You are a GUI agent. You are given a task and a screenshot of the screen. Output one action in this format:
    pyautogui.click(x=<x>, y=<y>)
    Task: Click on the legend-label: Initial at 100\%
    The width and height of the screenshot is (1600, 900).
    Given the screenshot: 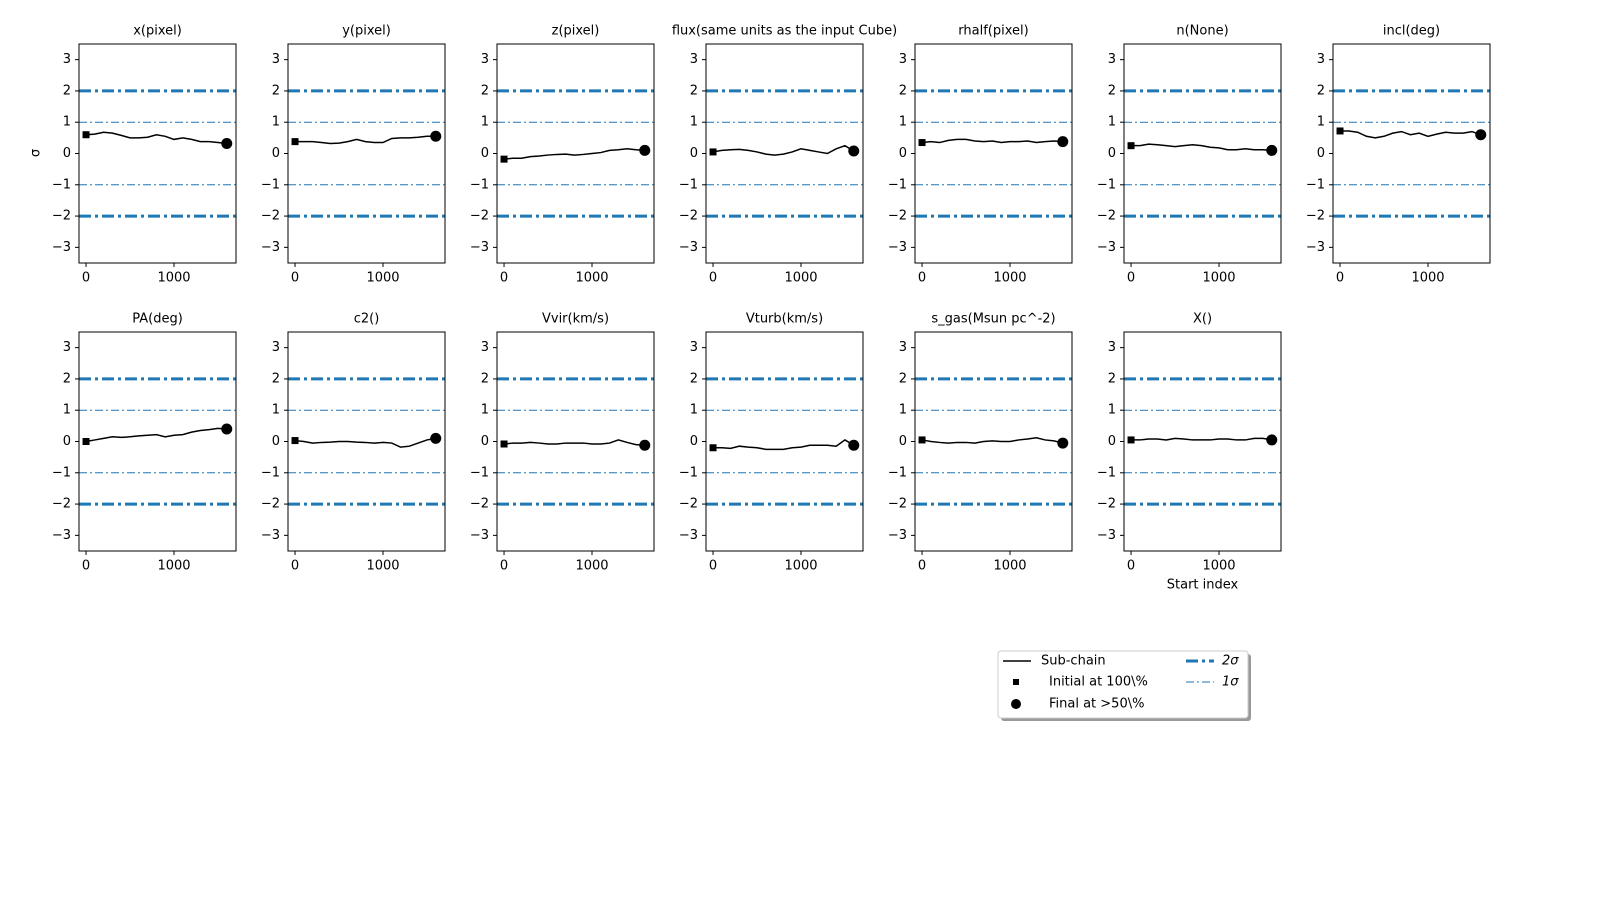 What is the action you would take?
    pyautogui.click(x=1098, y=682)
    